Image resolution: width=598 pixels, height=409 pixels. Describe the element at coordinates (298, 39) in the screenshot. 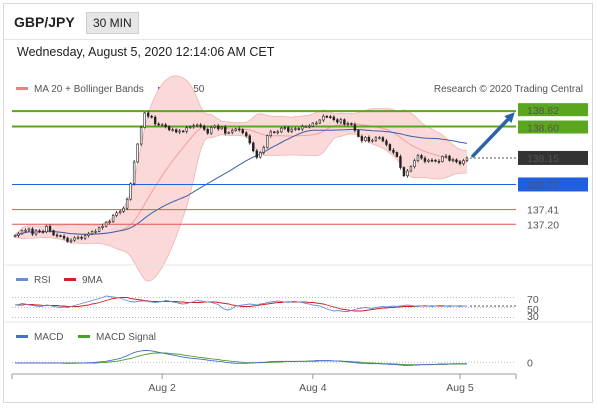

I see `header-divider` at that location.